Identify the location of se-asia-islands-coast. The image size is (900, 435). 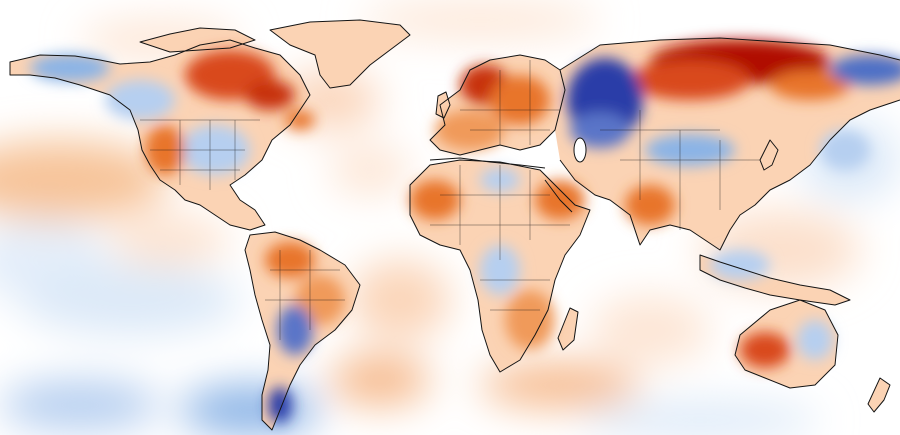
(775, 280).